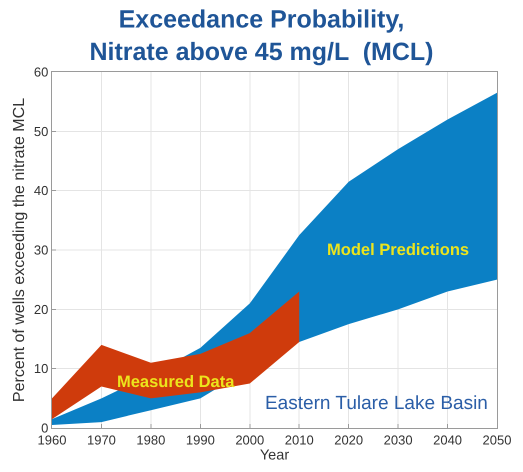 The width and height of the screenshot is (523, 472). Describe the element at coordinates (176, 382) in the screenshot. I see `text: Measured Data` at that location.